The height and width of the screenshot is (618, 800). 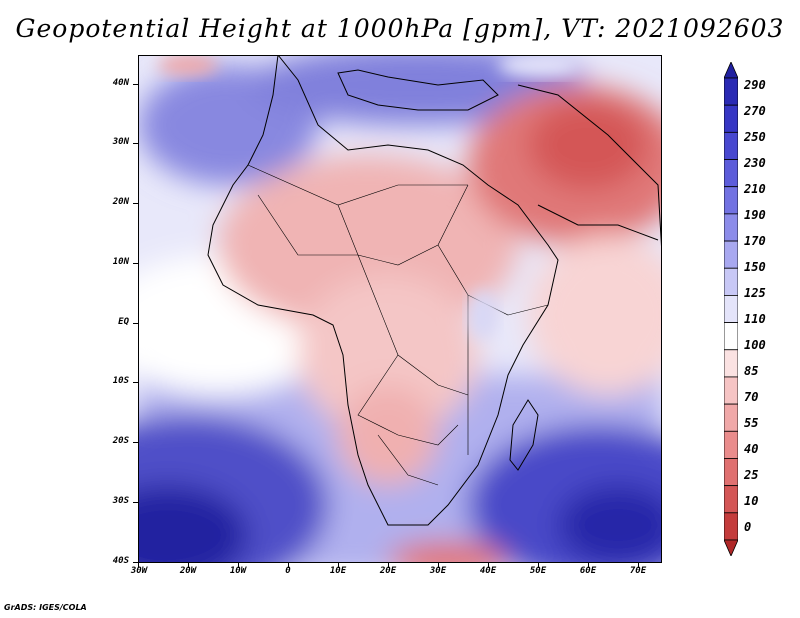 I want to click on colorbar-label: 40, so click(x=751, y=449).